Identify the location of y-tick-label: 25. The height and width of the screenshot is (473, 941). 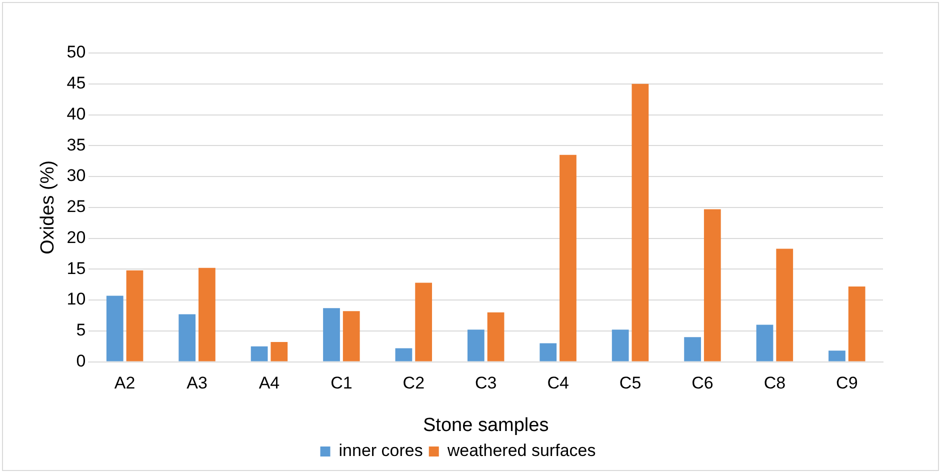
(76, 206).